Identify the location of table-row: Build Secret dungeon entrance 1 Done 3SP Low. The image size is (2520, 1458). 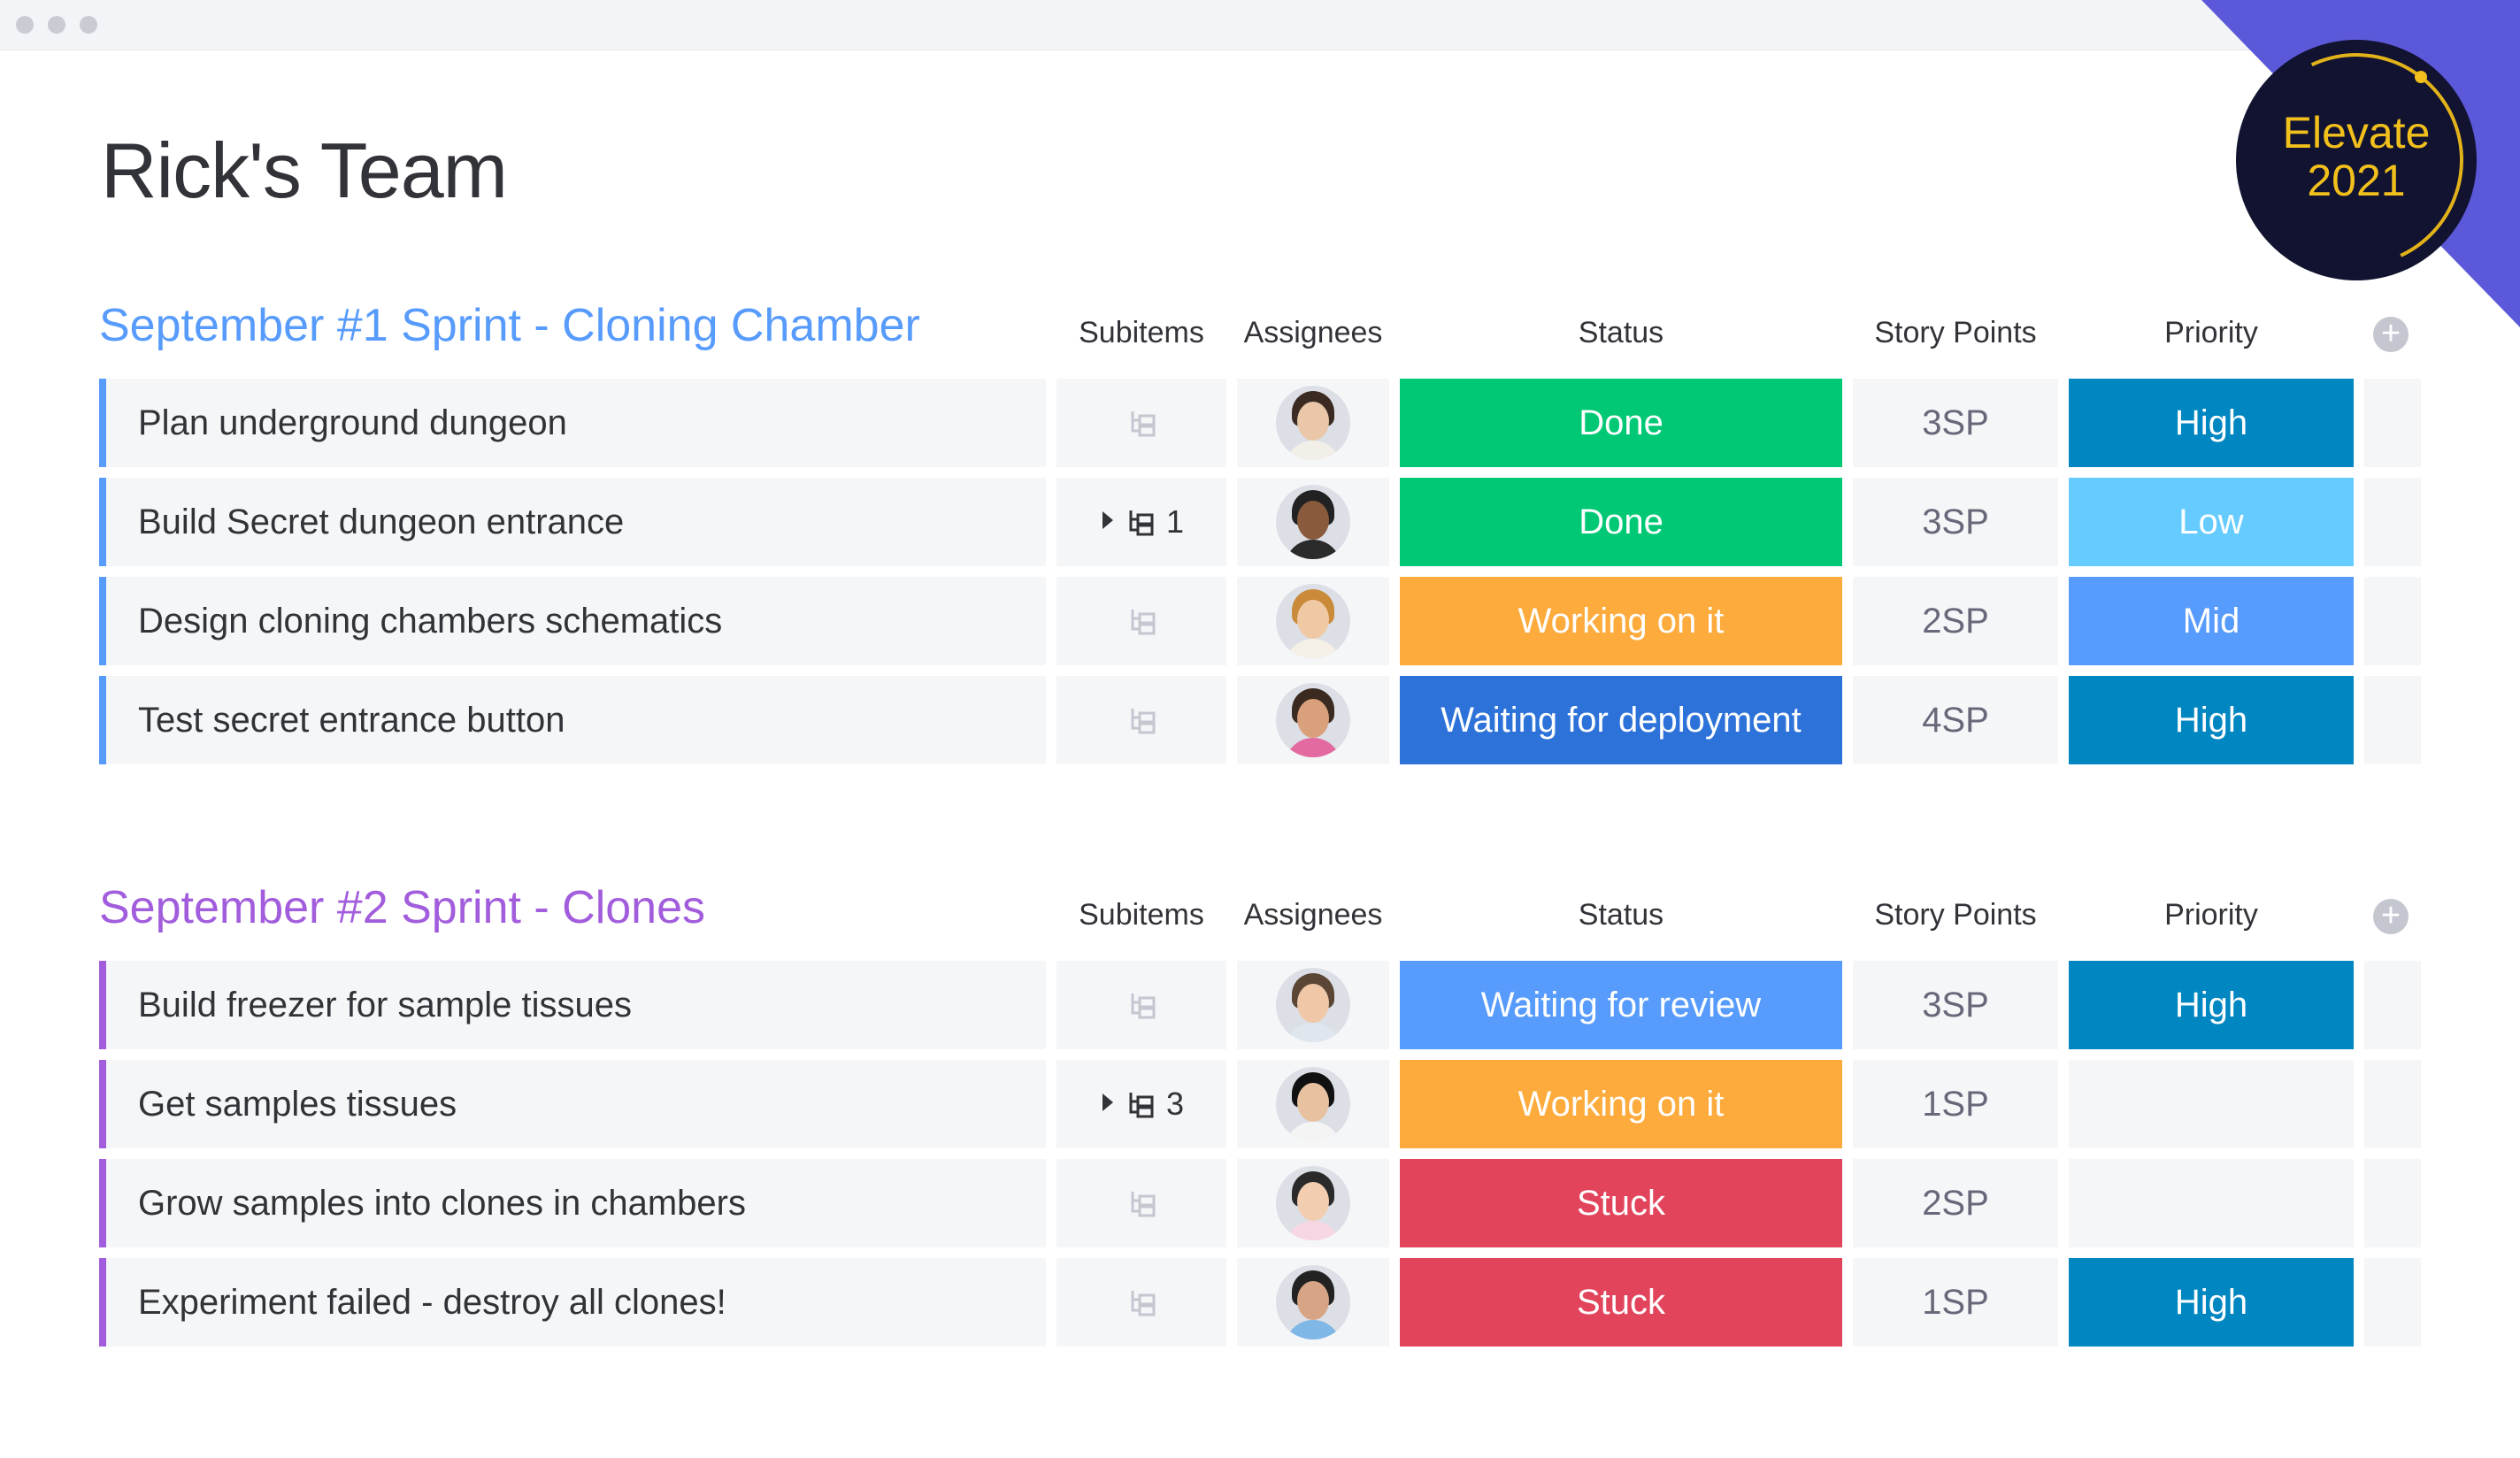
(1260, 522).